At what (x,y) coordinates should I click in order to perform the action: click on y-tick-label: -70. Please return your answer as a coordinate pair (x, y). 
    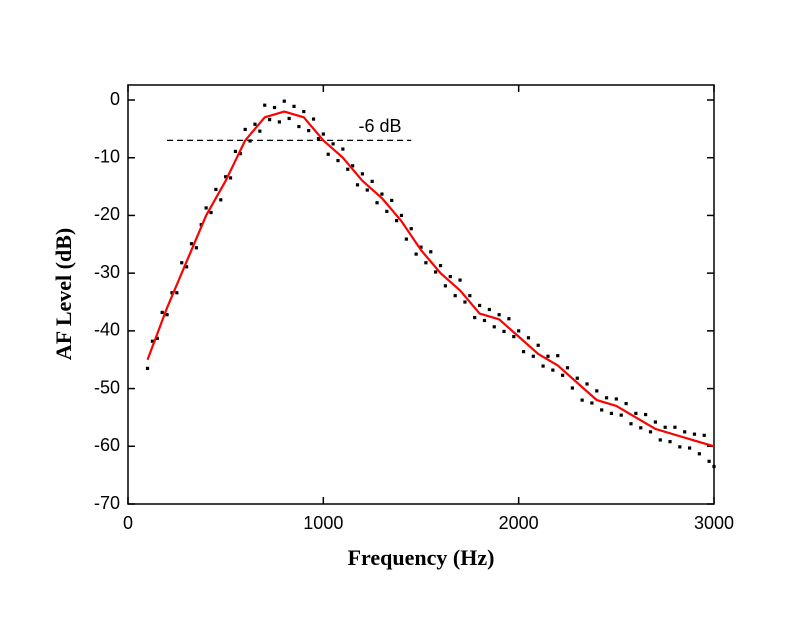
    Looking at the image, I should click on (107, 503).